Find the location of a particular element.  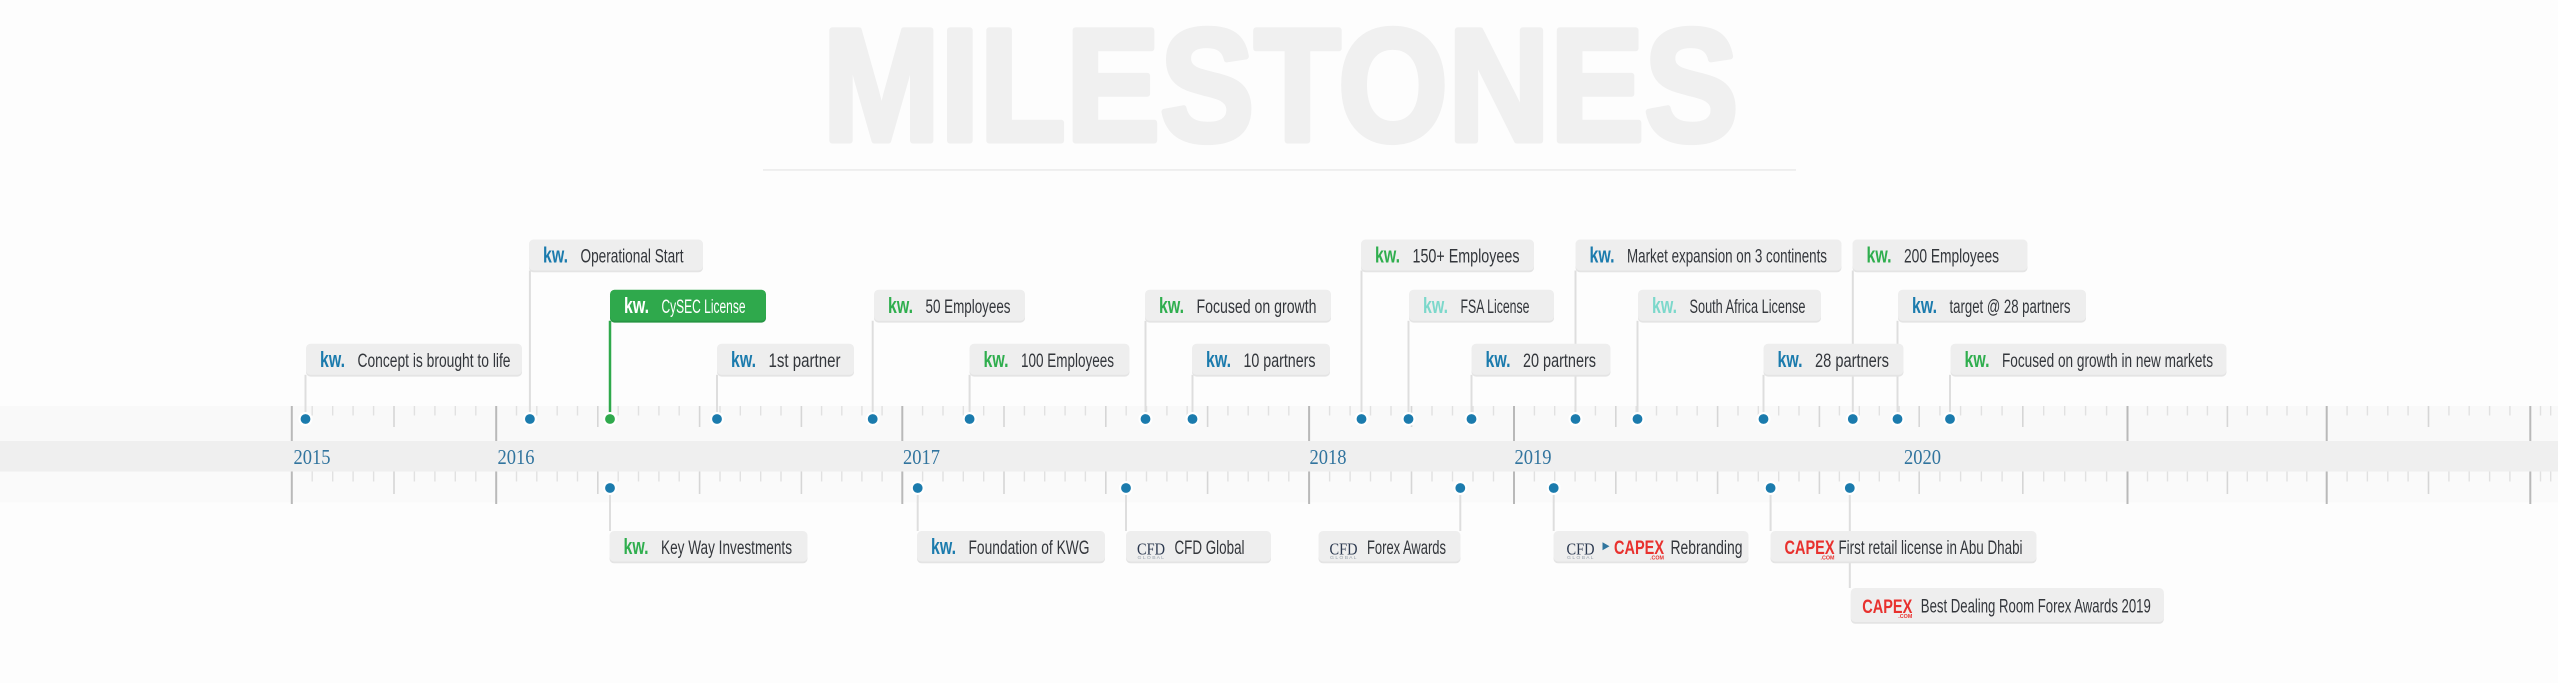

svg-text: 1st partner is located at coordinates (805, 361).